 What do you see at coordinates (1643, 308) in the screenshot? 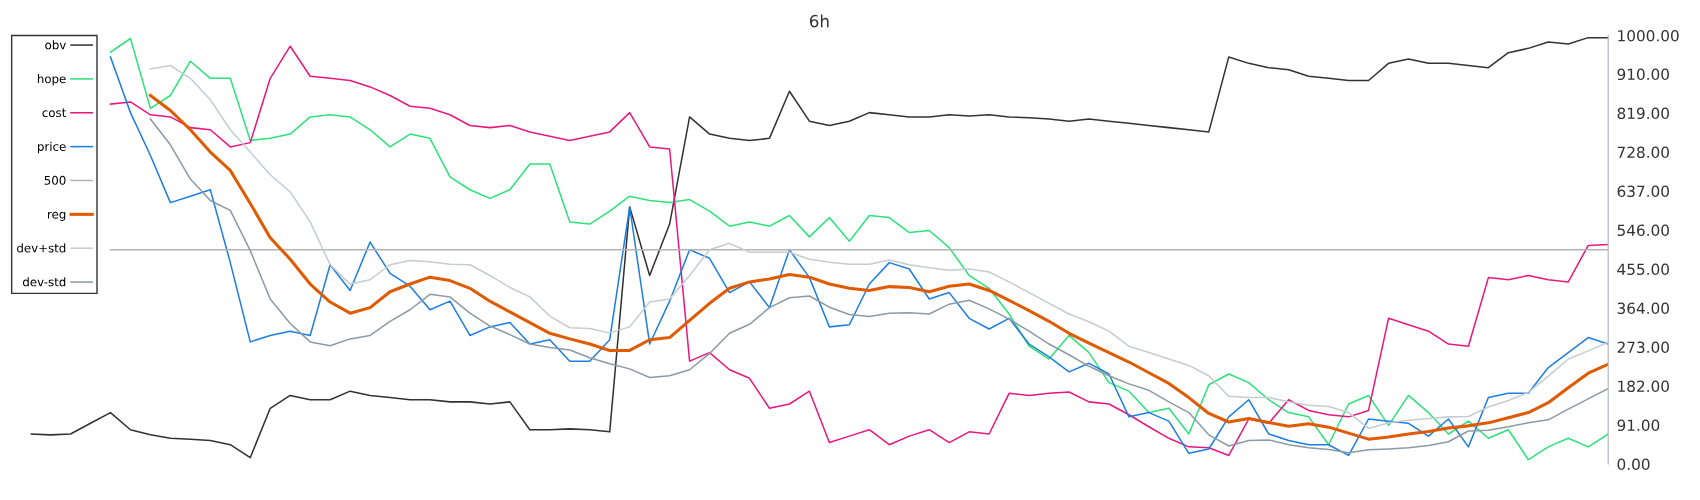
I see `y-tick-label: 364.00` at bounding box center [1643, 308].